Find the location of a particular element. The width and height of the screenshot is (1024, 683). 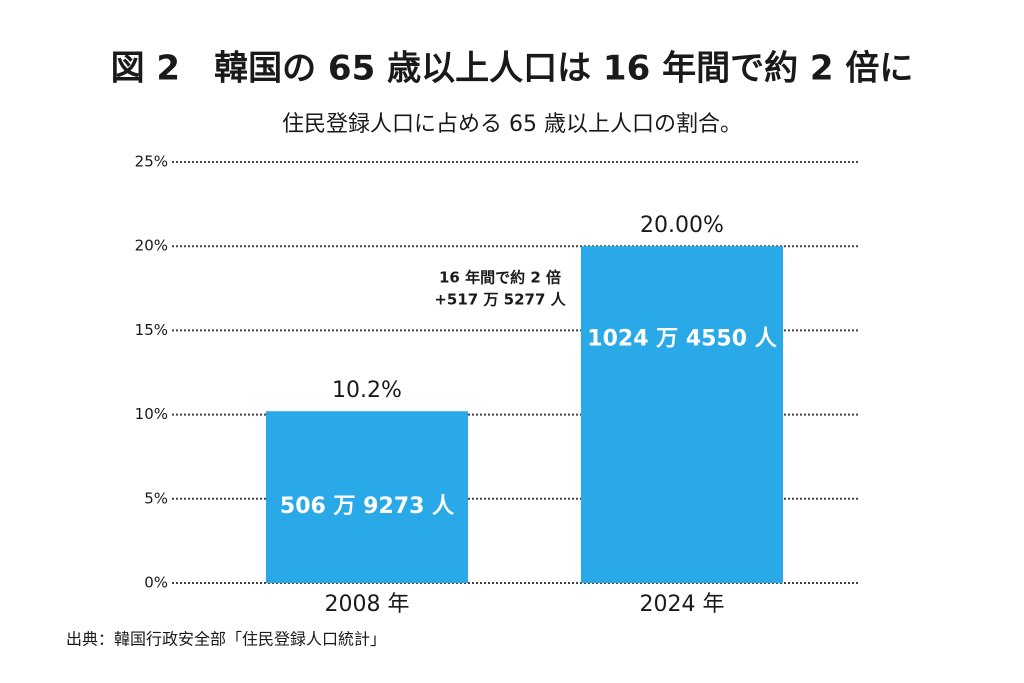

bar-label: 506 万 9273 人 is located at coordinates (367, 506).